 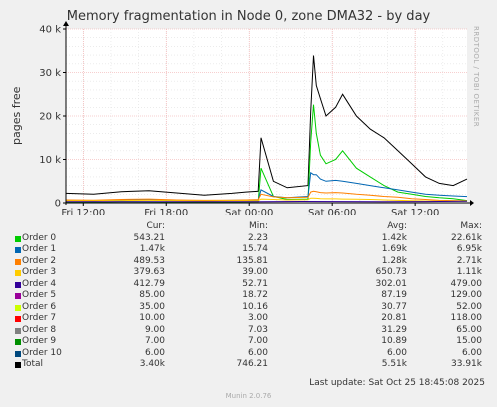 I want to click on legend-avg: 10.89, so click(x=394, y=341).